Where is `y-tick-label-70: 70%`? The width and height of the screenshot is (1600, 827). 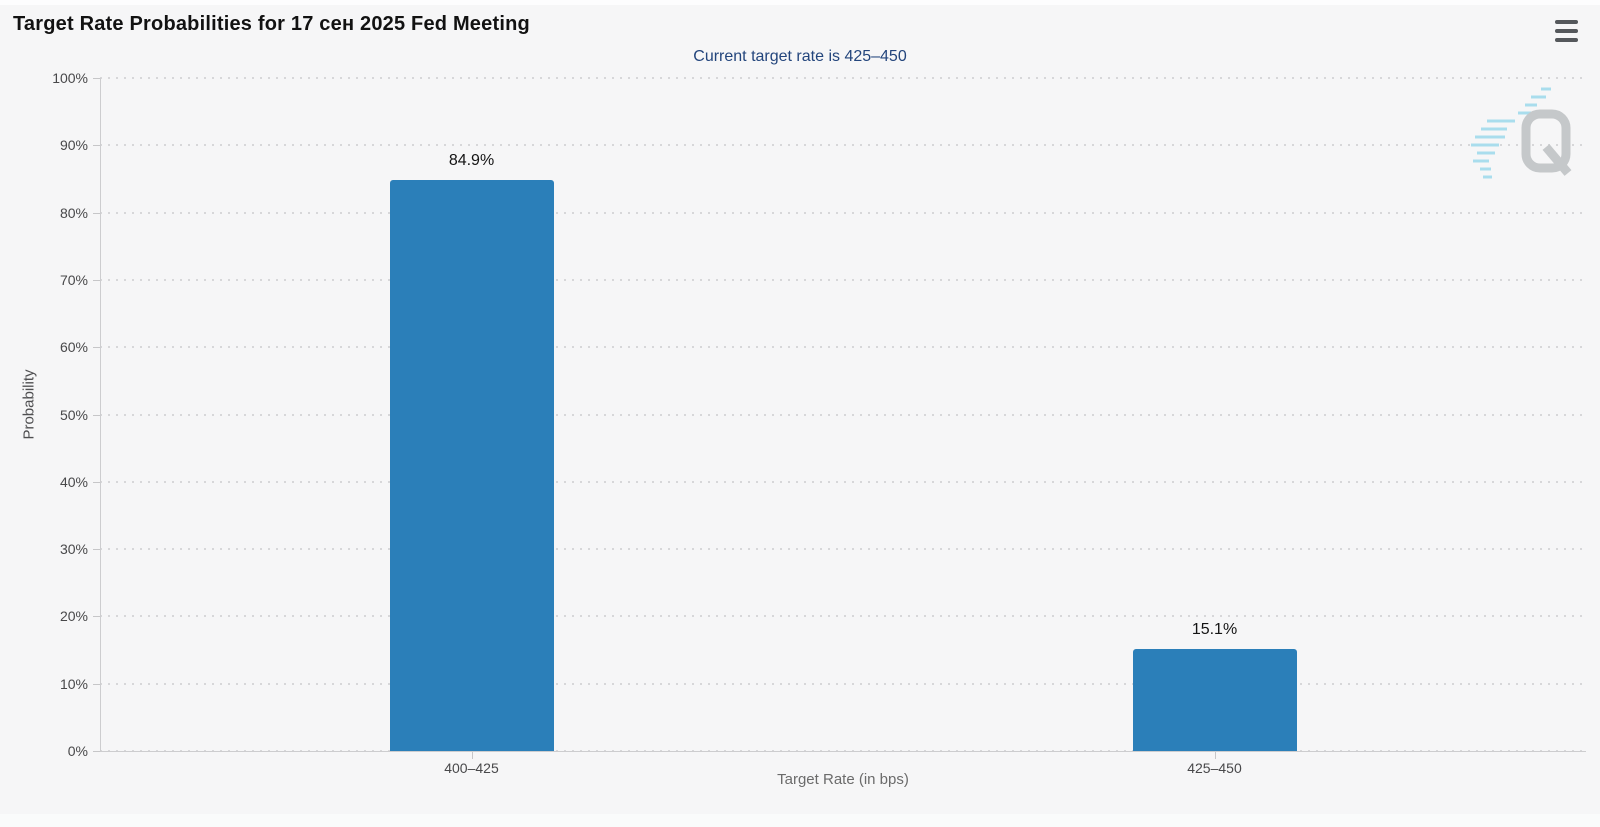
y-tick-label-70: 70% is located at coordinates (73, 279).